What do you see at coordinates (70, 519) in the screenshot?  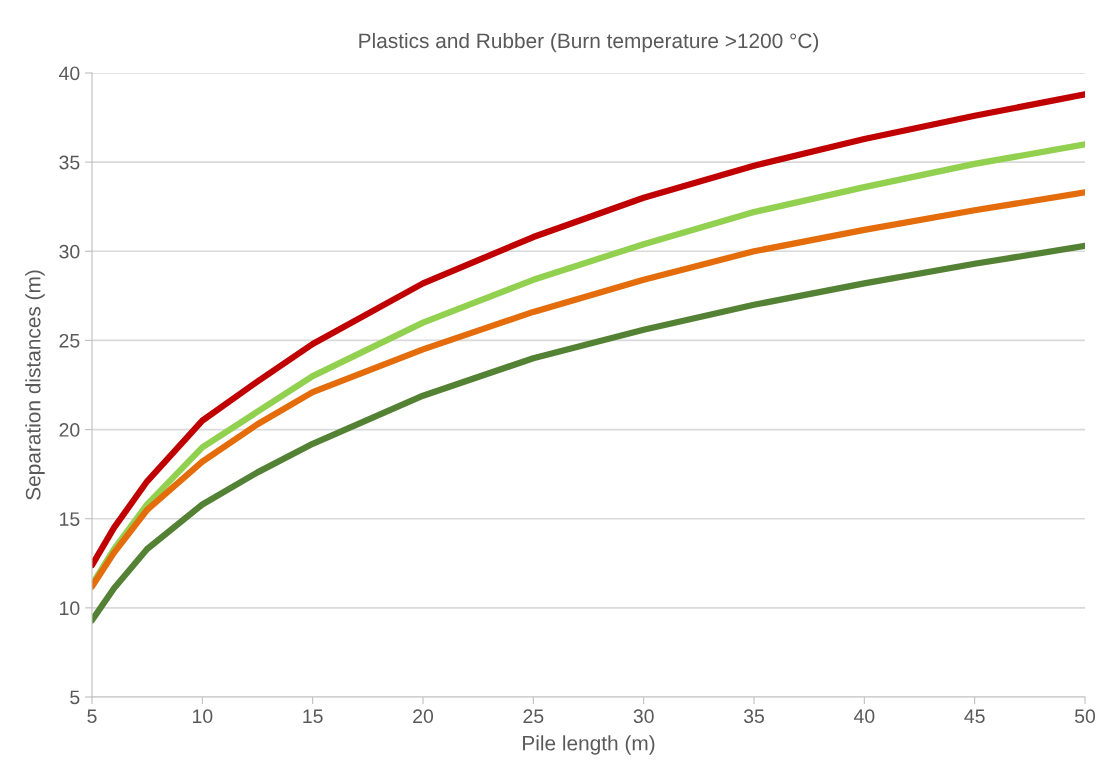 I see `y-tick-label: 15` at bounding box center [70, 519].